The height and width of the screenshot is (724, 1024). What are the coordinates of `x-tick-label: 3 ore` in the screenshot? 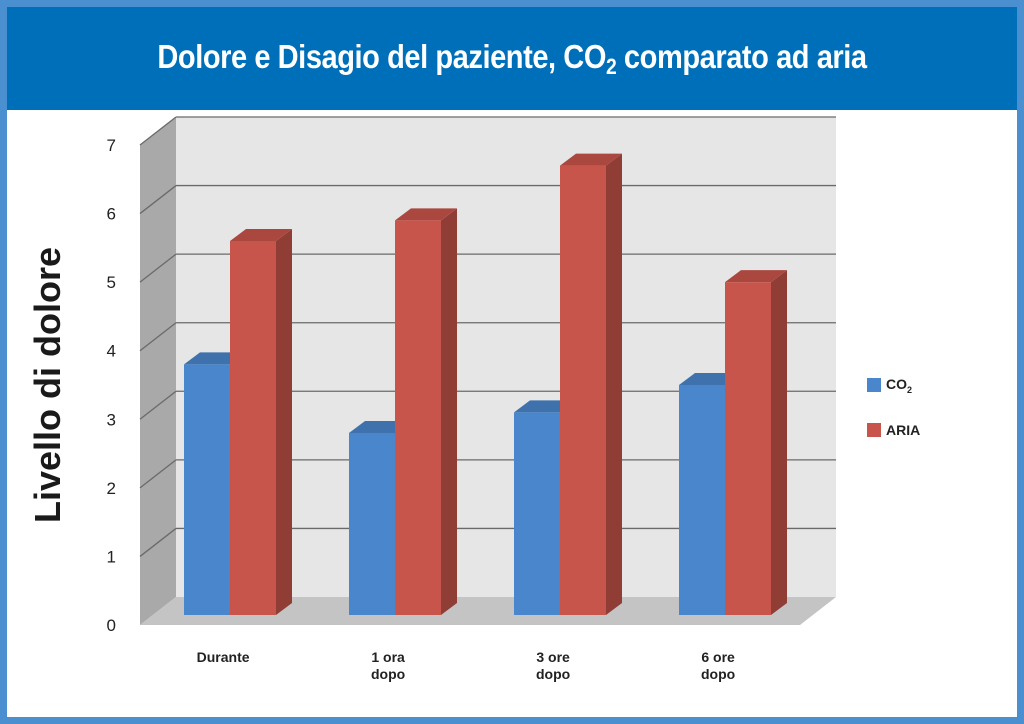 It's located at (553, 657).